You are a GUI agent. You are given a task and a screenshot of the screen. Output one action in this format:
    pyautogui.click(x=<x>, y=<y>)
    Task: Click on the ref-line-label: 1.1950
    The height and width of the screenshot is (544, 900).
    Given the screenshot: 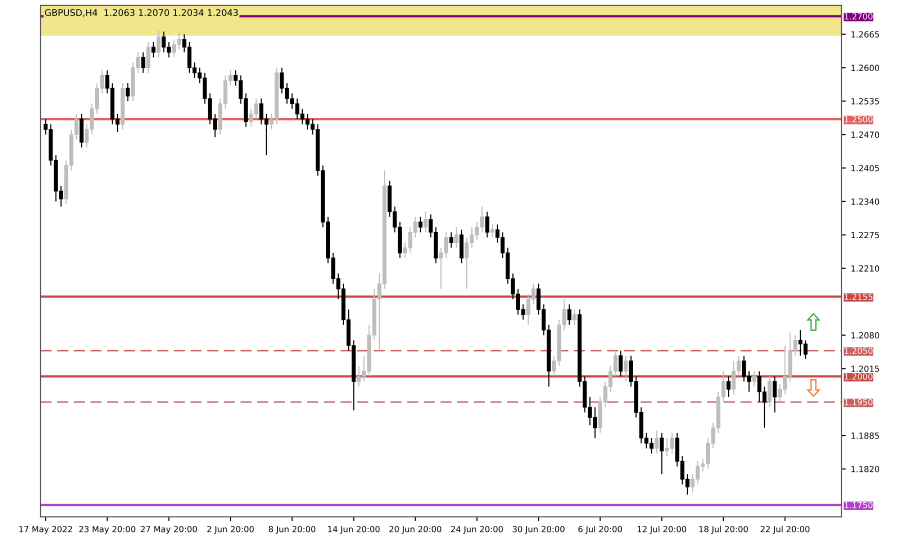 What is the action you would take?
    pyautogui.click(x=858, y=402)
    